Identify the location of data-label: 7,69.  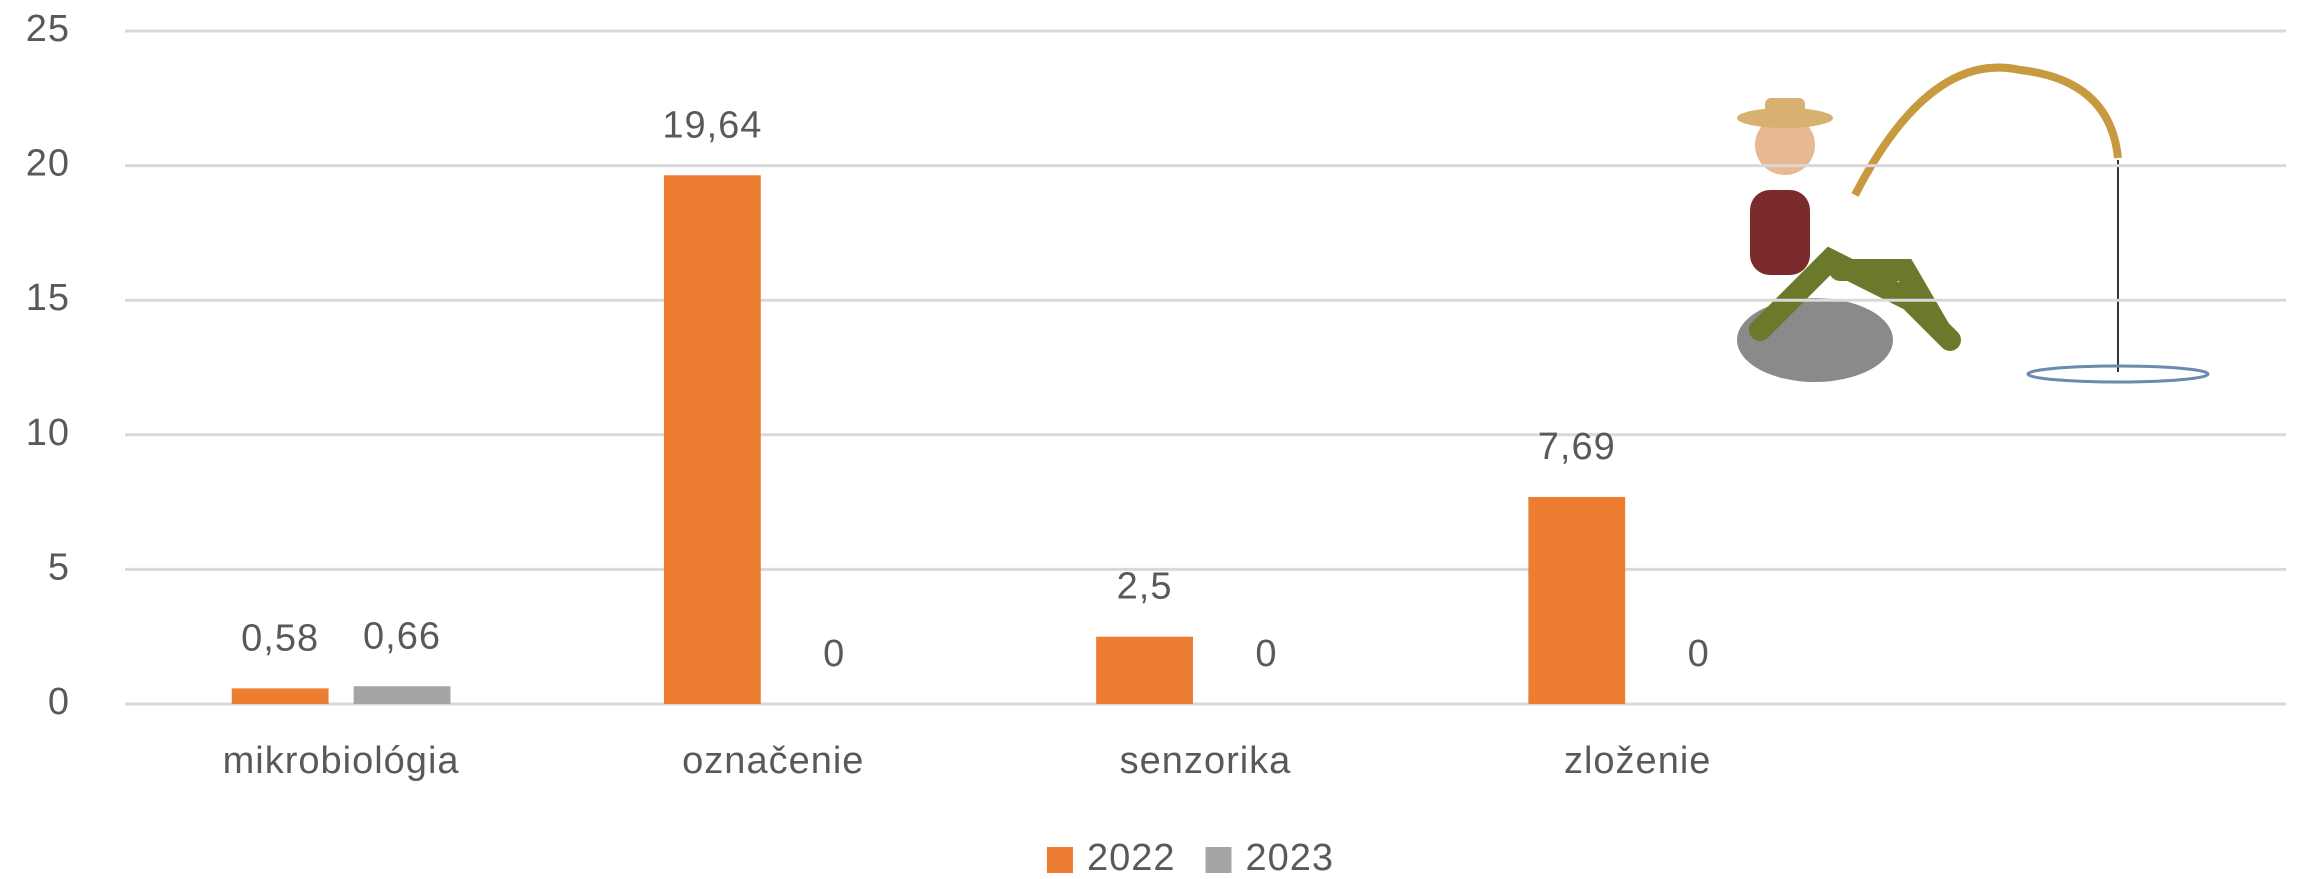
(1577, 447).